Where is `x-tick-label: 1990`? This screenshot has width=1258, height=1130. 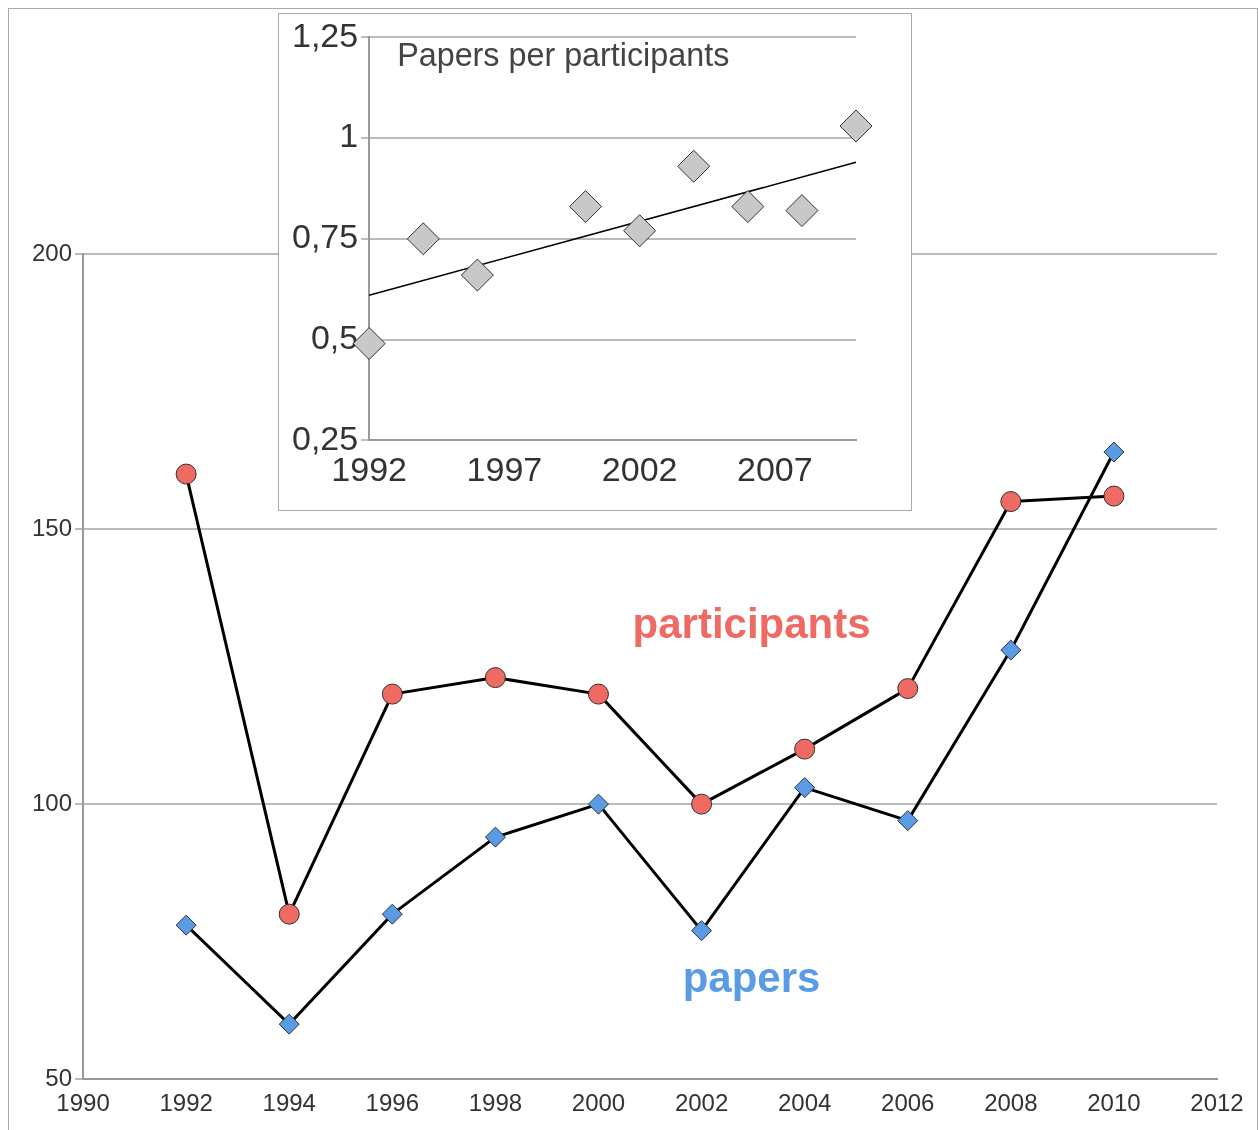 x-tick-label: 1990 is located at coordinates (83, 1103).